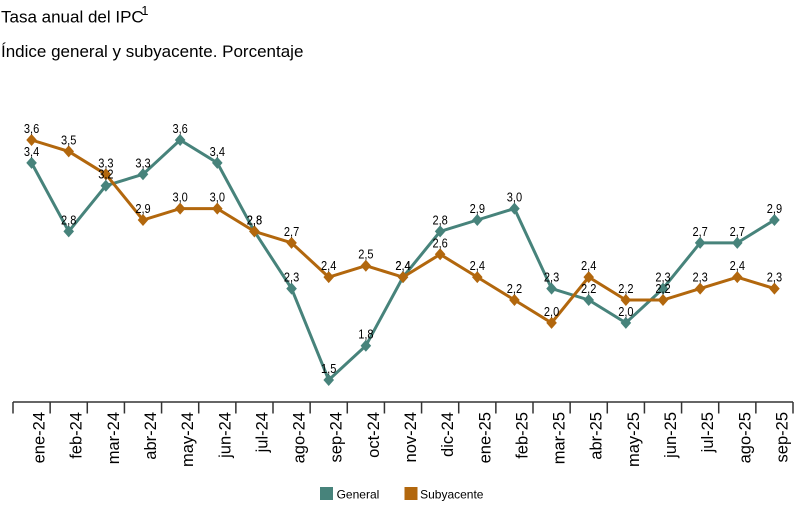 The height and width of the screenshot is (506, 803). I want to click on svg-text: oct-24, so click(374, 435).